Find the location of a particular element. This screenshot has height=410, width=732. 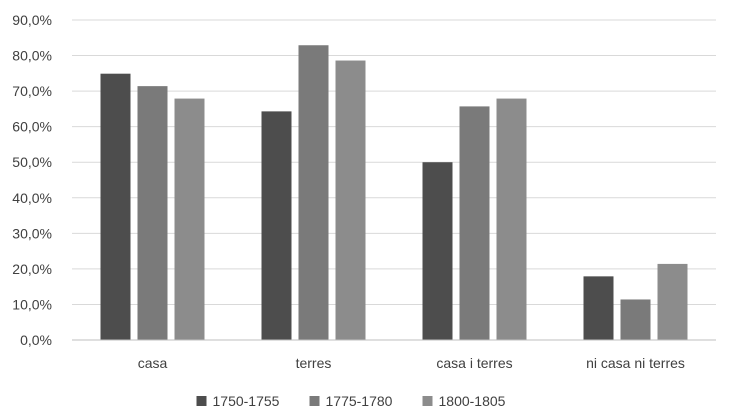

category-label: ni casa ni terres is located at coordinates (635, 363).